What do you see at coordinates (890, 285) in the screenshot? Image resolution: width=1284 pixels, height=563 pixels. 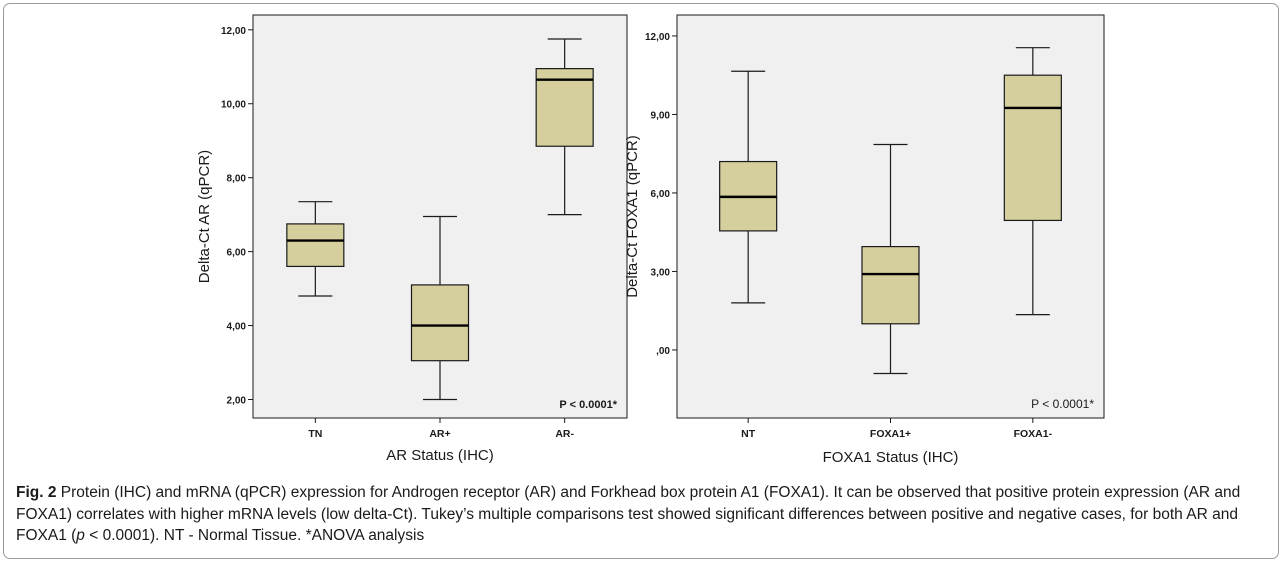 I see `box-foxa1-pos` at bounding box center [890, 285].